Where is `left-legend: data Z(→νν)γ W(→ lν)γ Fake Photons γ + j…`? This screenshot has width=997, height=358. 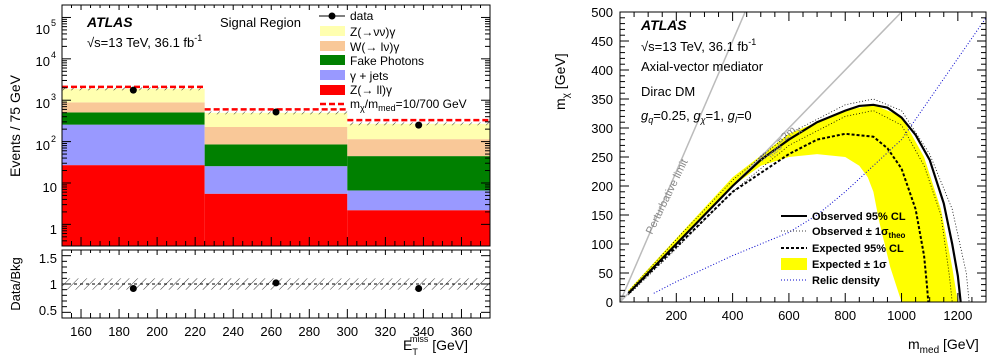 left-legend: data Z(→νν)γ W(→ lν)γ Fake Photons γ + j… is located at coordinates (393, 61).